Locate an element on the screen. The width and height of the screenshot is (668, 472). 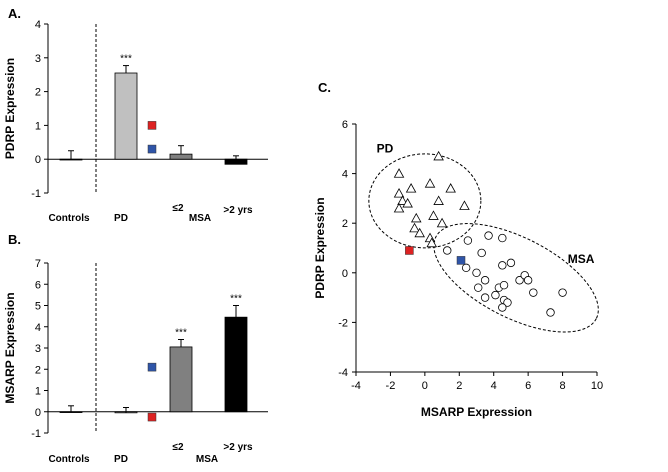
y-tick-label: -4 is located at coordinates (343, 373).